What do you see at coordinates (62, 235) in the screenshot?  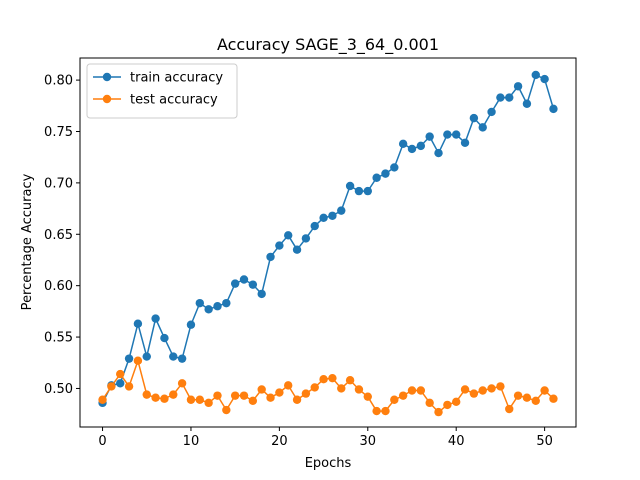 I see `y-axis: 0.50 0.55 0.60 0.65 0.70 0.75 0.80` at bounding box center [62, 235].